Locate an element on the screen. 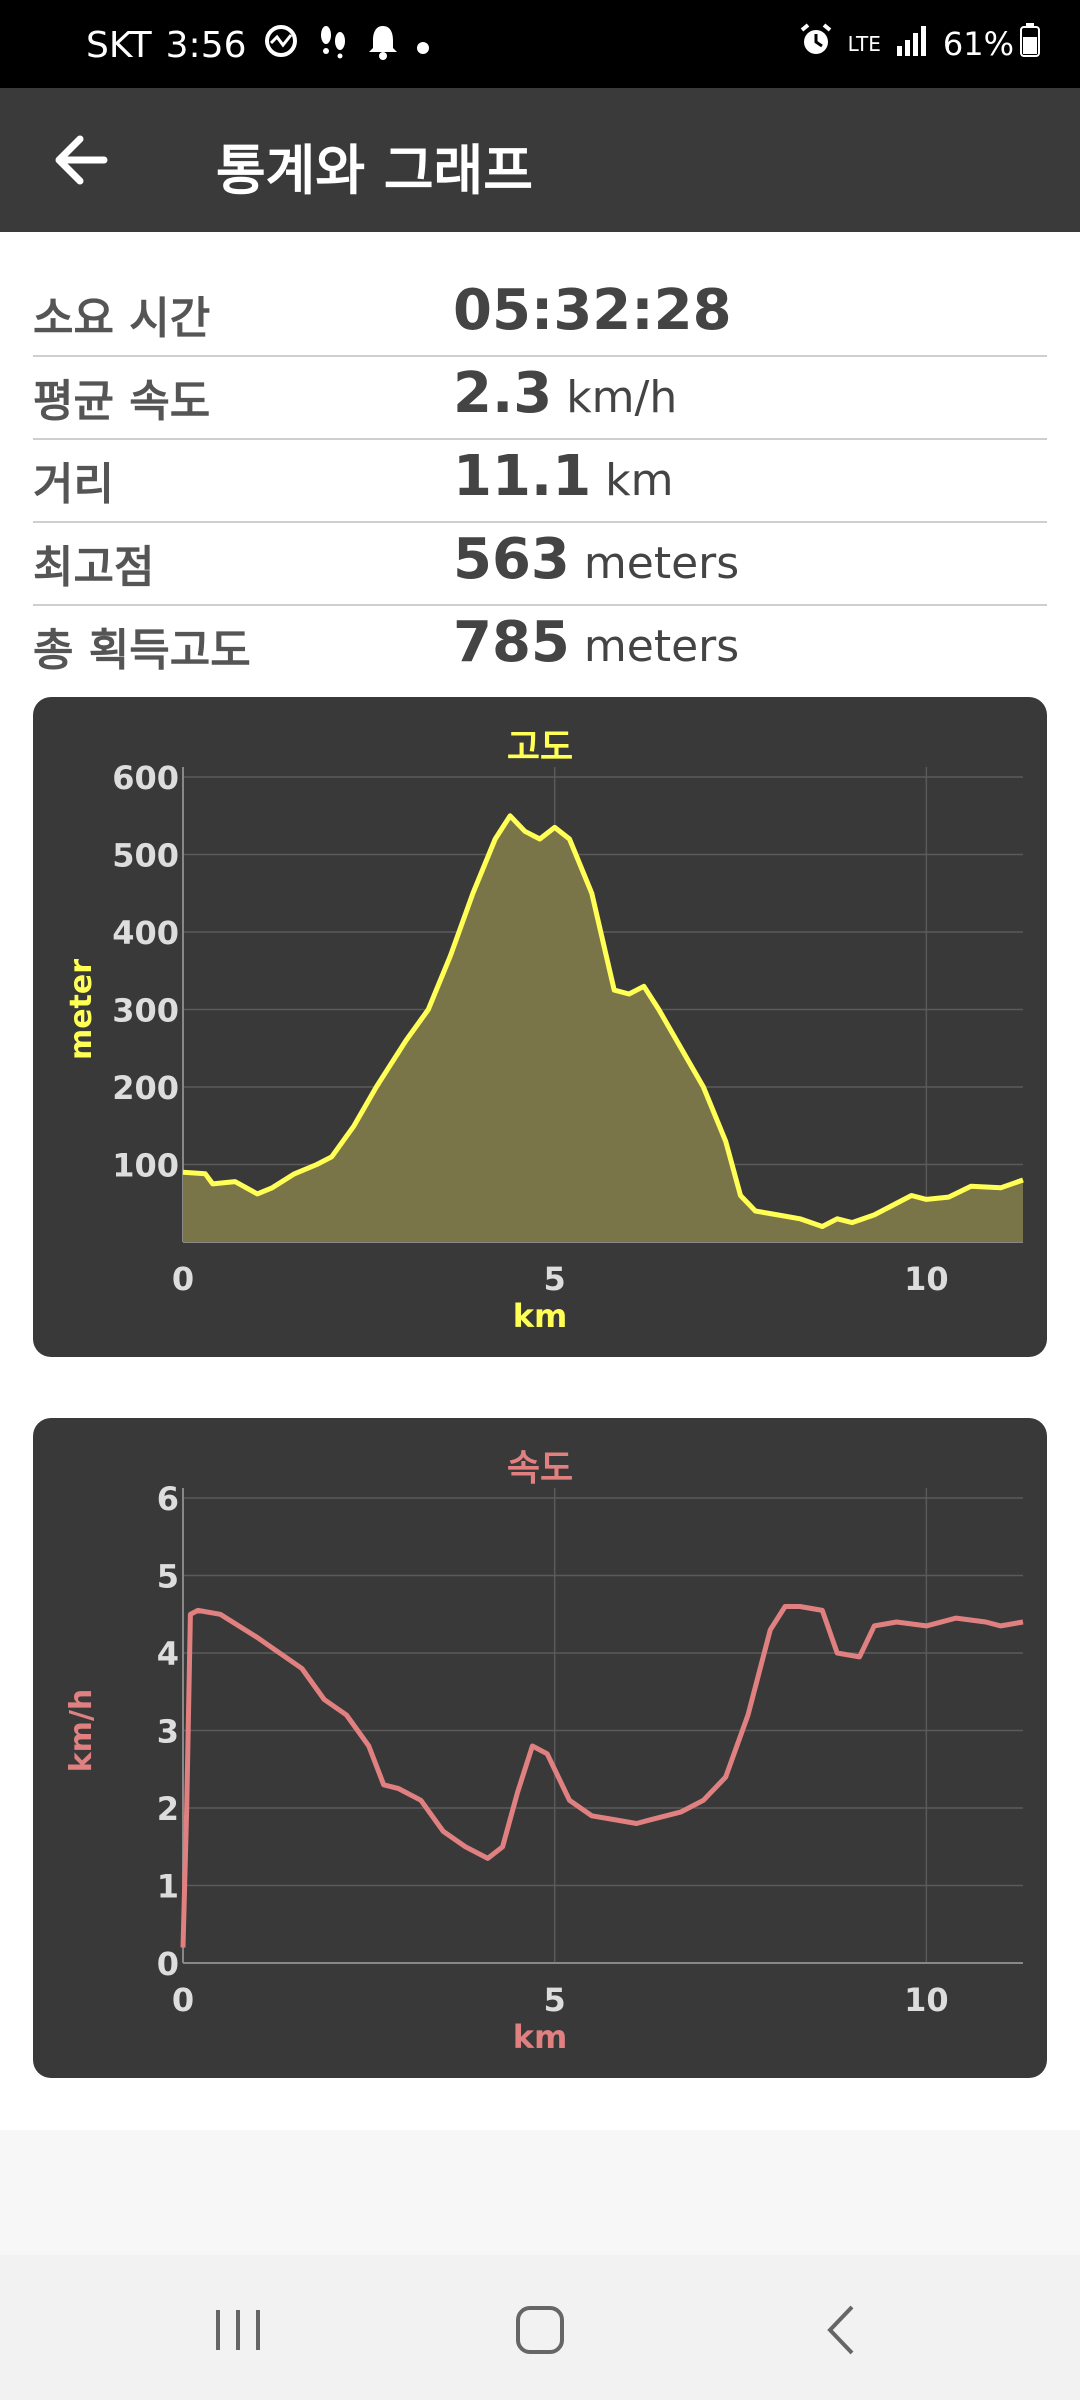 Image resolution: width=1080 pixels, height=2400 pixels. stat-row-max-elevation: 최고점 563 meters is located at coordinates (540, 564).